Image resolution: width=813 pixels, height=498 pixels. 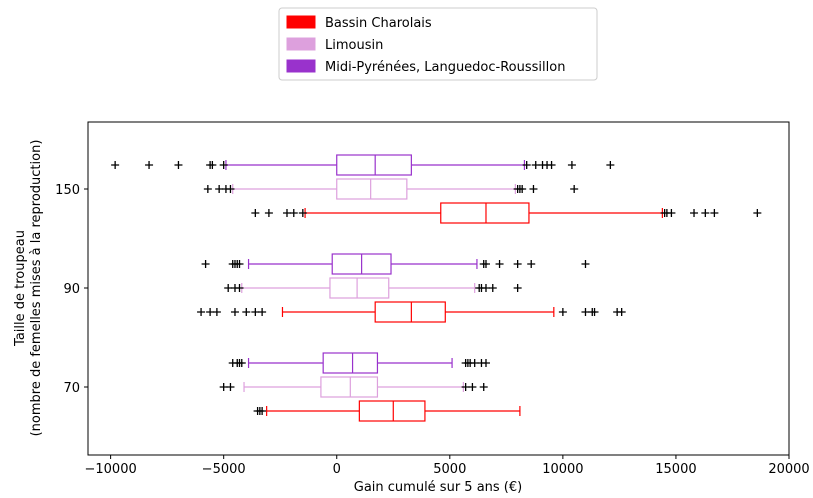 I want to click on legend-swatch-limousin, so click(x=301, y=44).